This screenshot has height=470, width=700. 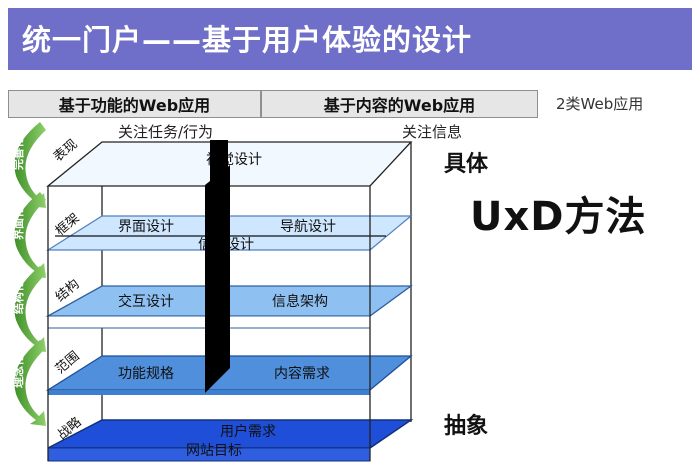 I want to click on header-functional-web: 基于功能的Web应用, so click(x=134, y=104).